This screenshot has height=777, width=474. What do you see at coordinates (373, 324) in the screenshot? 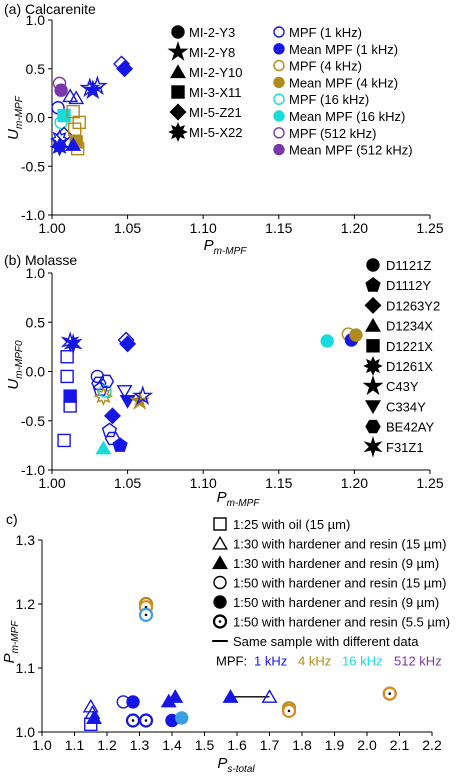
I see `panel-b-legend-marker-triangle` at bounding box center [373, 324].